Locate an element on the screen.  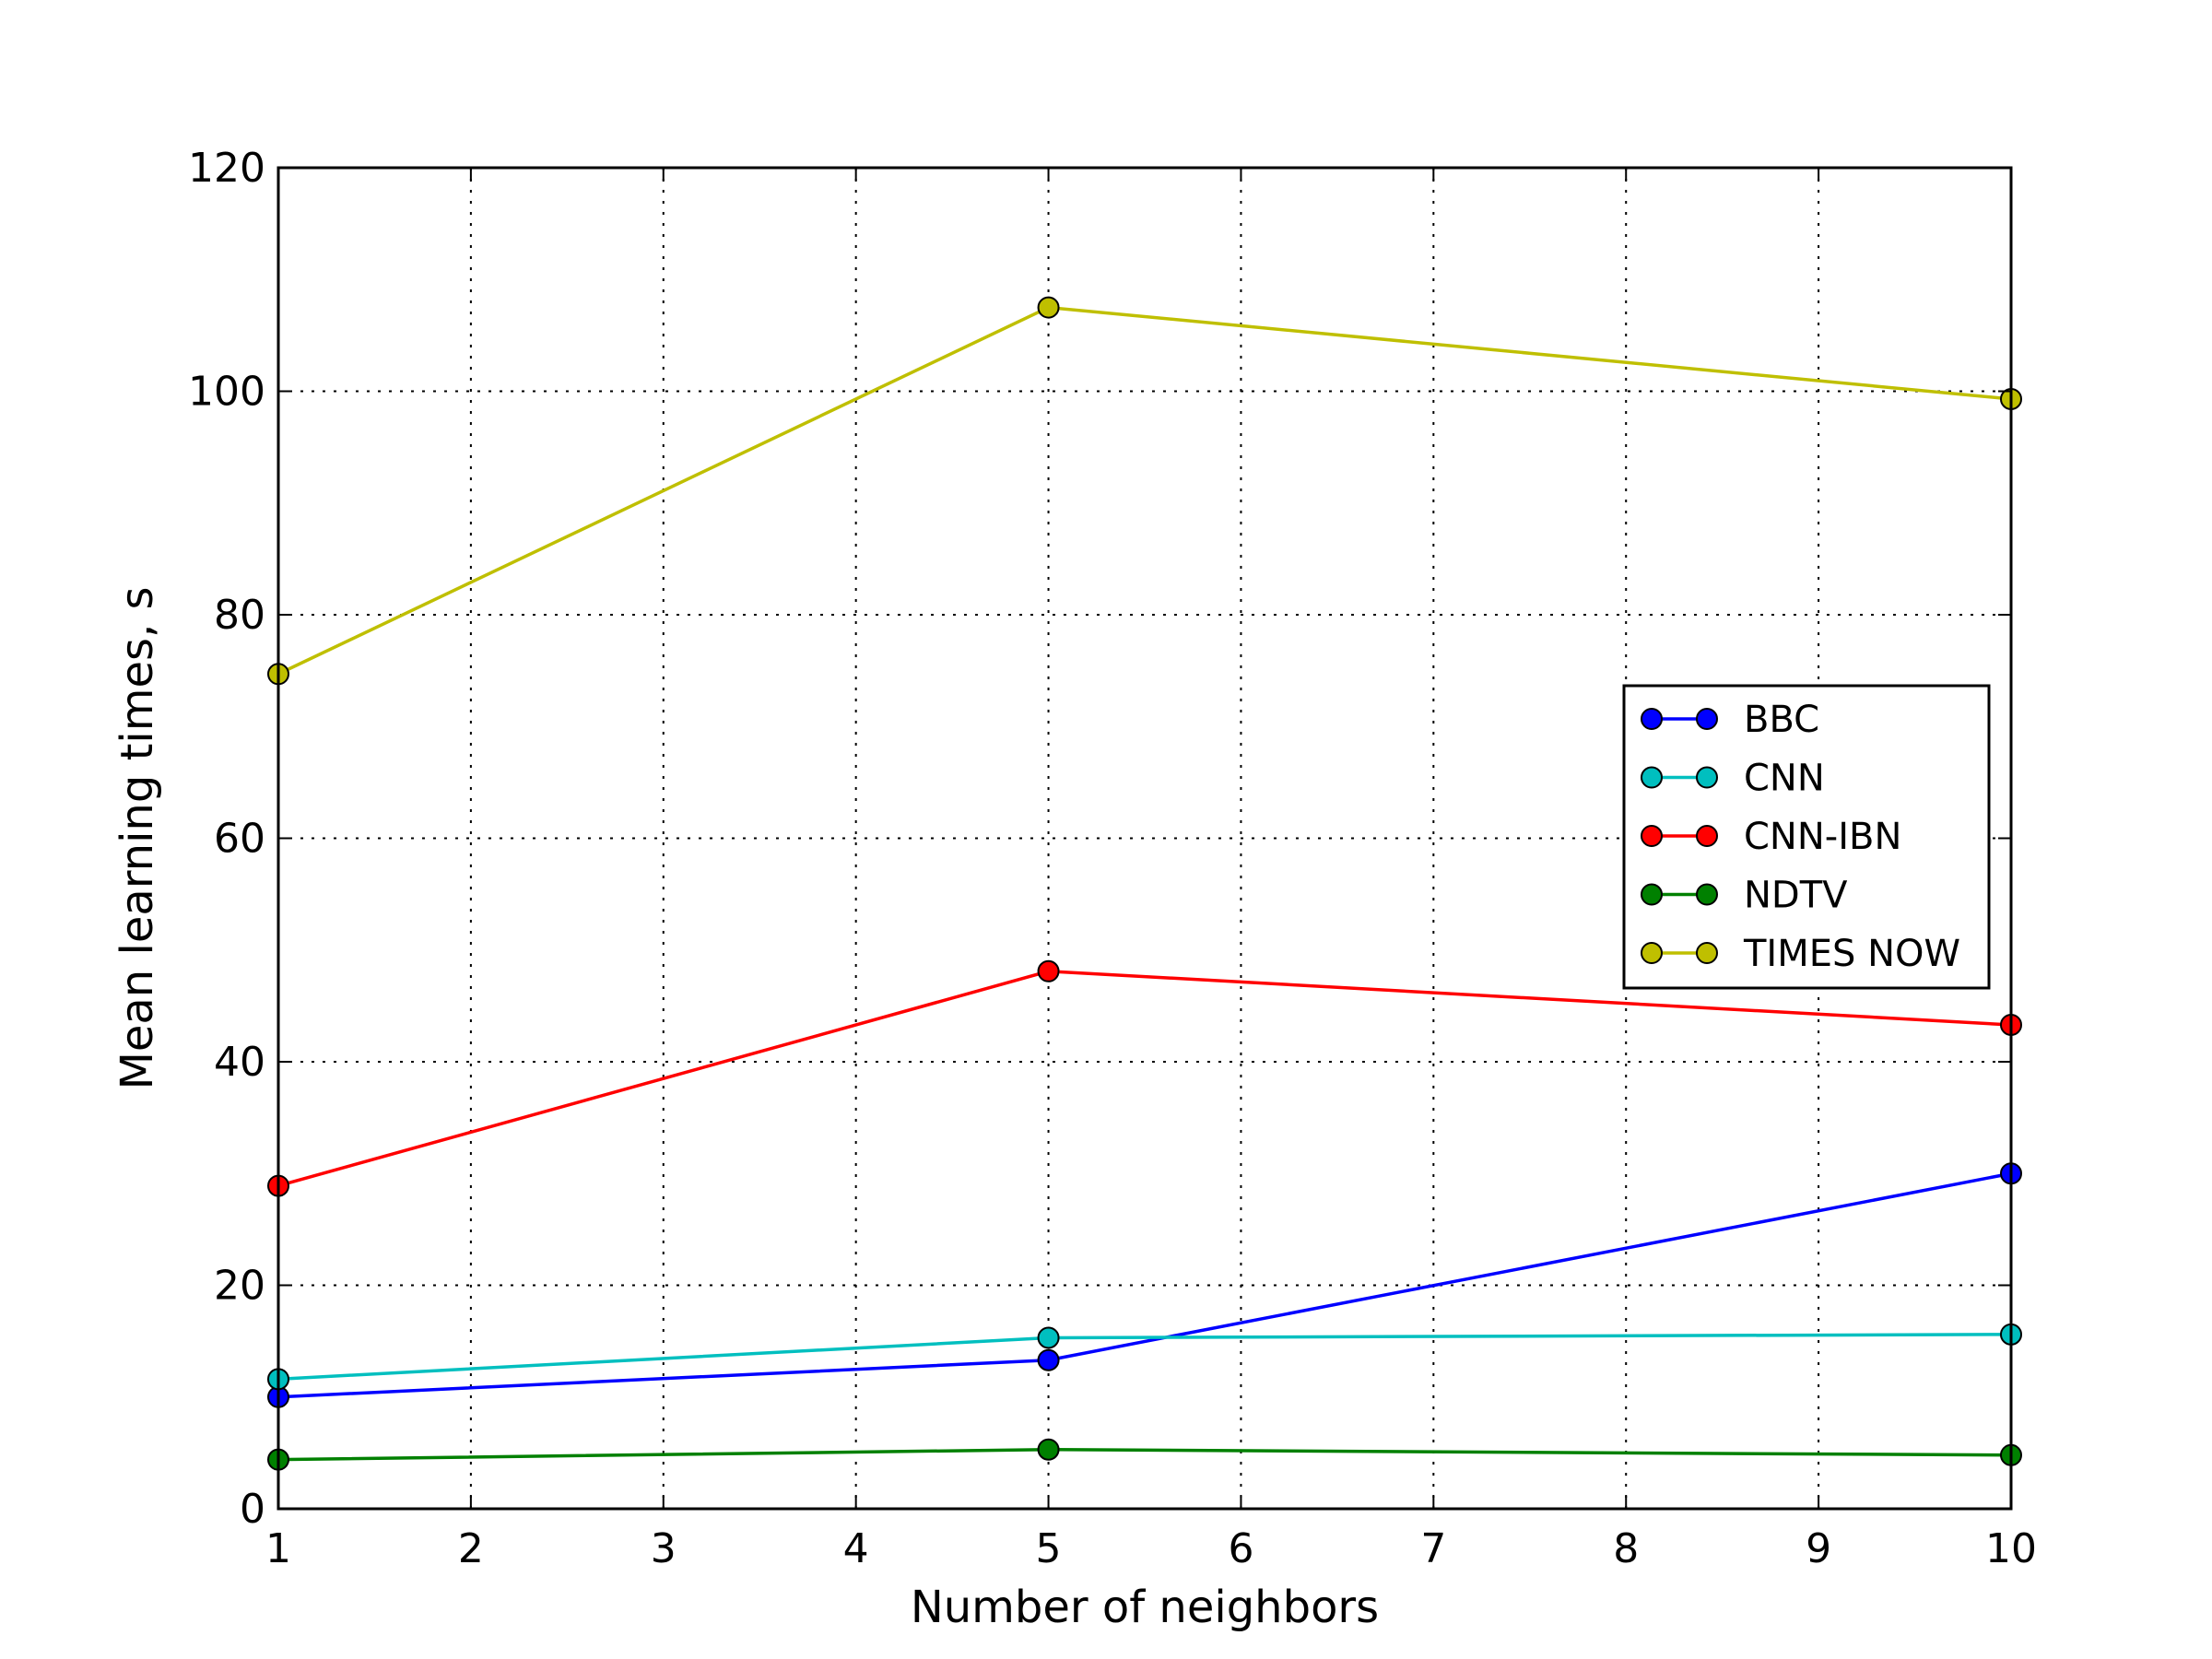
x-tick-label: 7 is located at coordinates (1433, 1548).